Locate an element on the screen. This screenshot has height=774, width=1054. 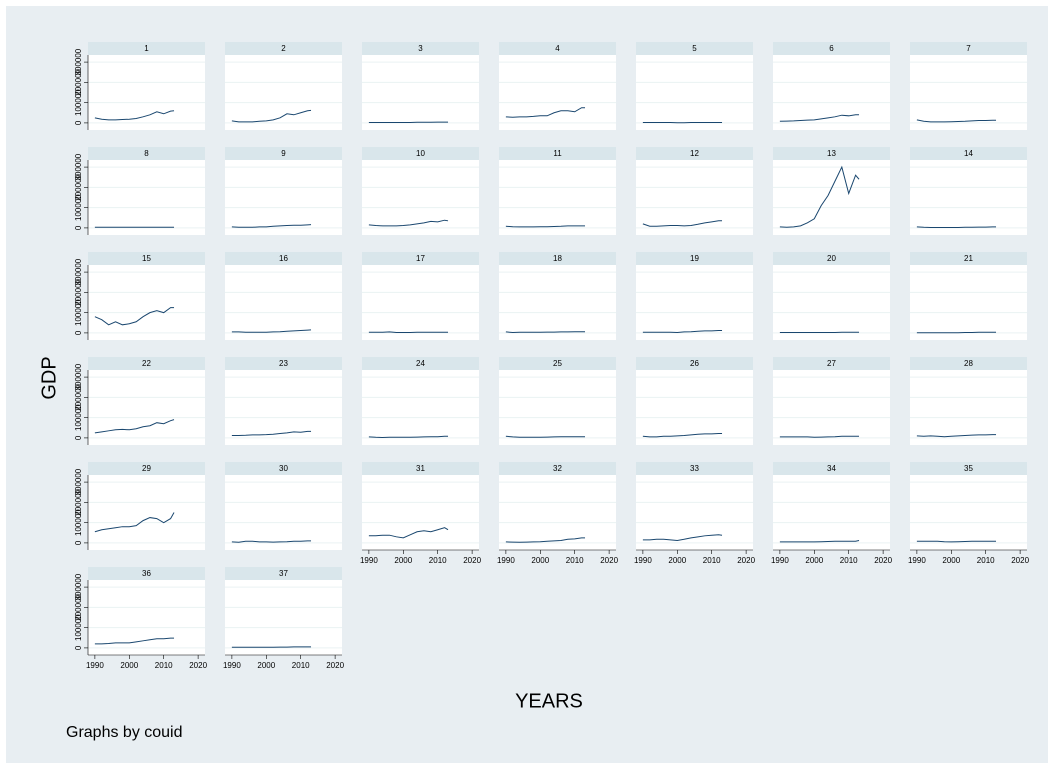
panel-title: 26 is located at coordinates (694, 363).